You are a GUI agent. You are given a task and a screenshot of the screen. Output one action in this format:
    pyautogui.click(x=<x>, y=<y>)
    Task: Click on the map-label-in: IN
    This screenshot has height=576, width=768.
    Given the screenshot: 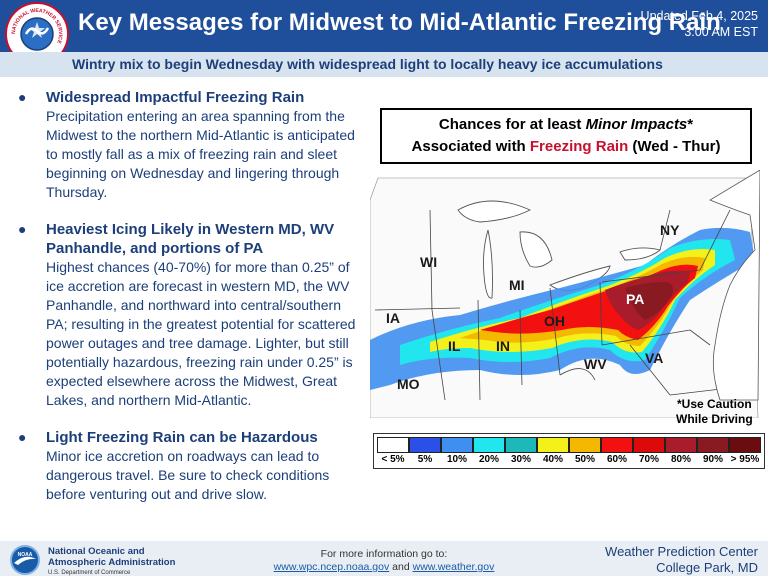 What is the action you would take?
    pyautogui.click(x=503, y=346)
    